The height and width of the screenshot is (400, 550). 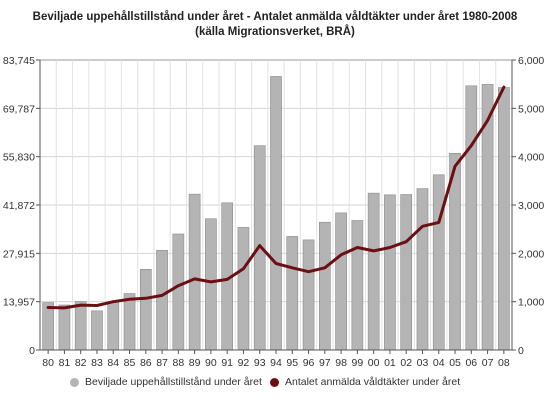 What do you see at coordinates (19, 61) in the screenshot?
I see `left-tick-label: 83,745` at bounding box center [19, 61].